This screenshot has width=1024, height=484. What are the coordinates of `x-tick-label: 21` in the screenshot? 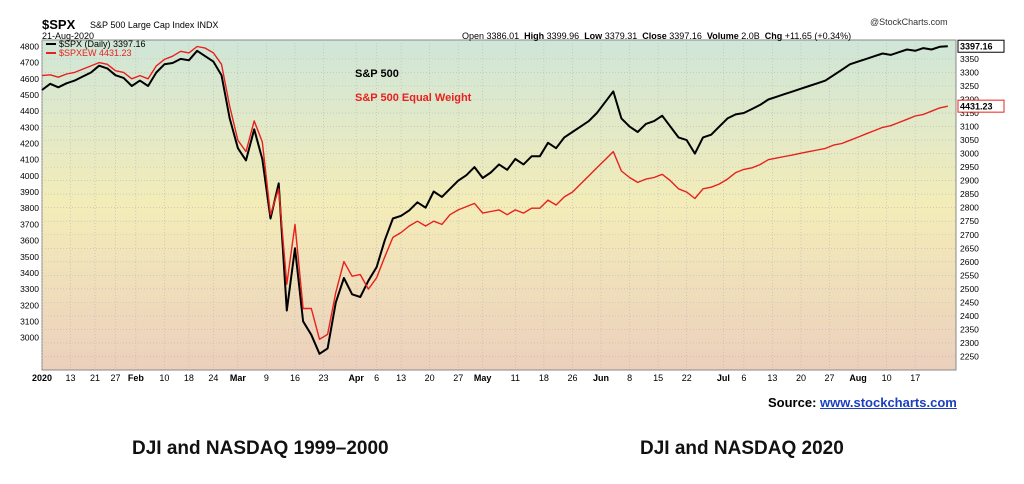 It's located at (95, 378).